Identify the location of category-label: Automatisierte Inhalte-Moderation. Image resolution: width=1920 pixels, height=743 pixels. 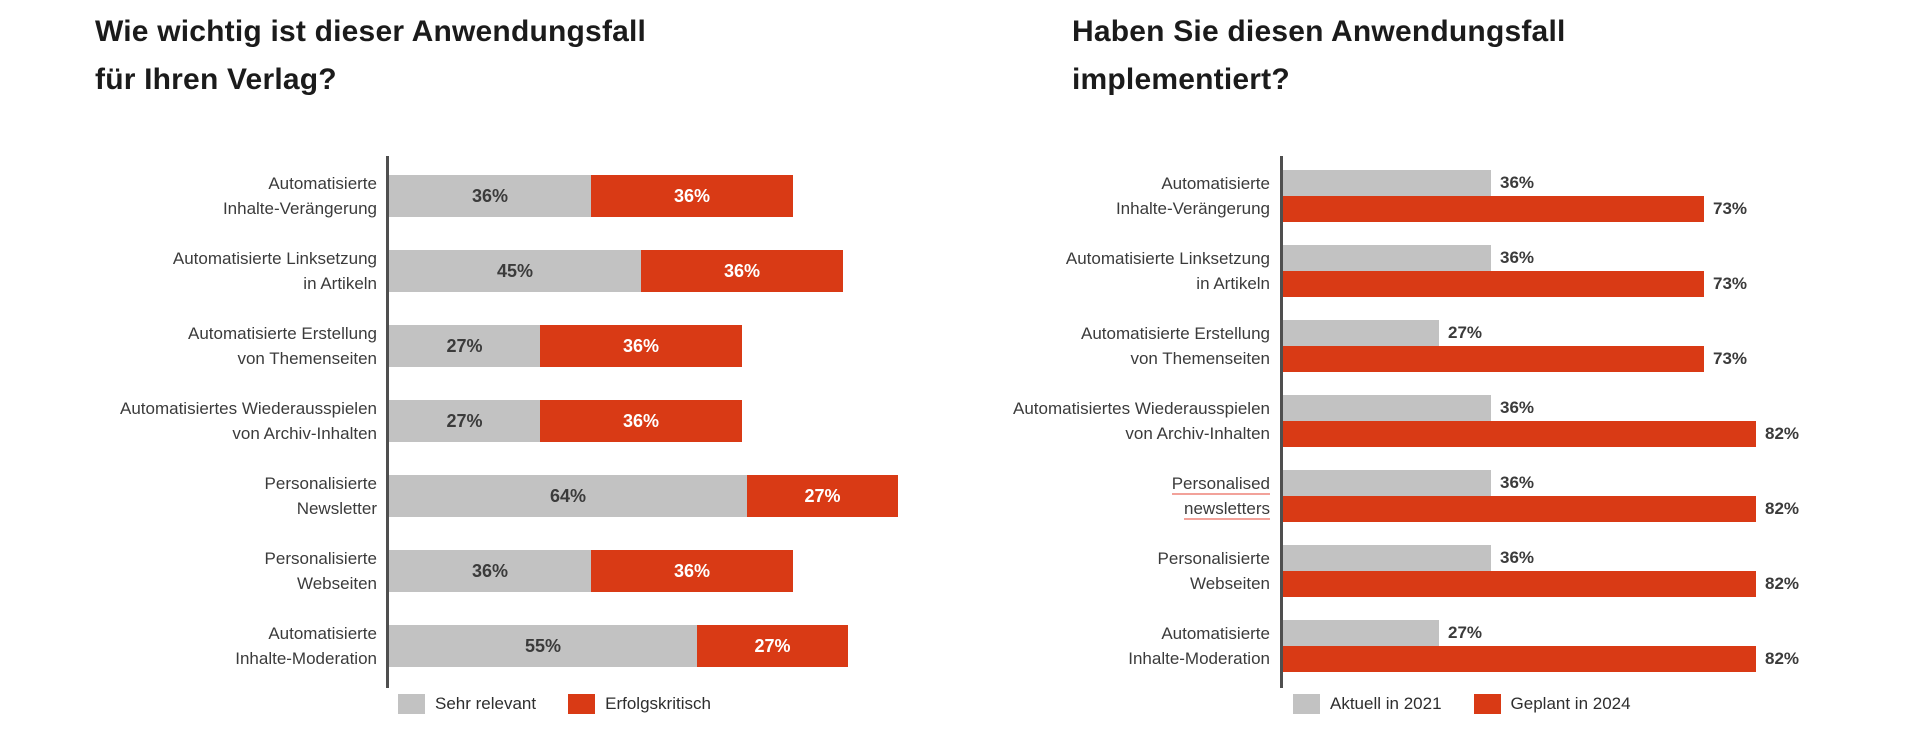
(197, 646).